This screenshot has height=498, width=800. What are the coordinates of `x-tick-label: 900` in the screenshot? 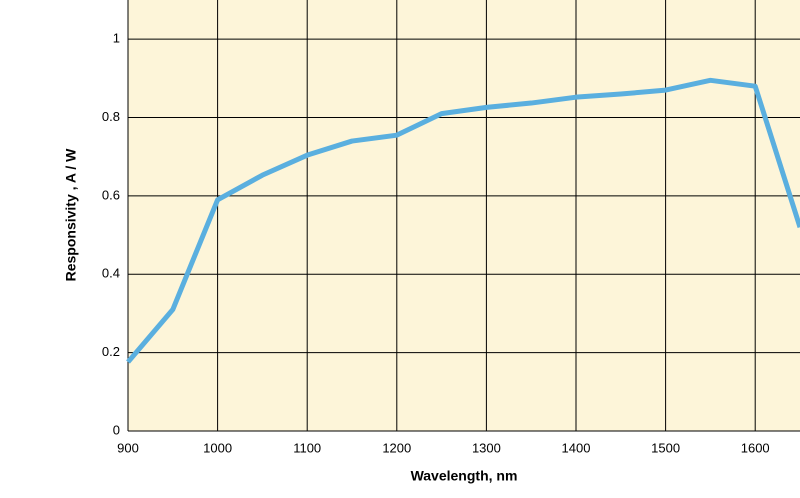 It's located at (128, 447).